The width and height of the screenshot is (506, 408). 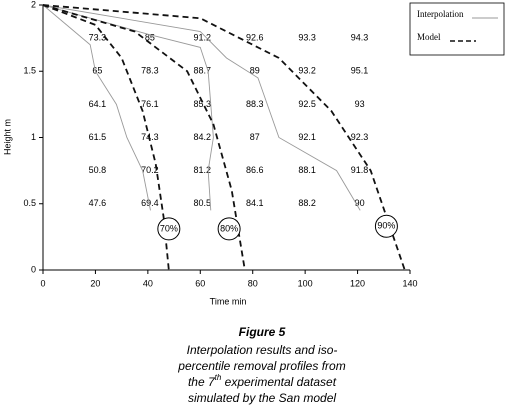 What do you see at coordinates (98, 170) in the screenshot?
I see `data-label: 50.8` at bounding box center [98, 170].